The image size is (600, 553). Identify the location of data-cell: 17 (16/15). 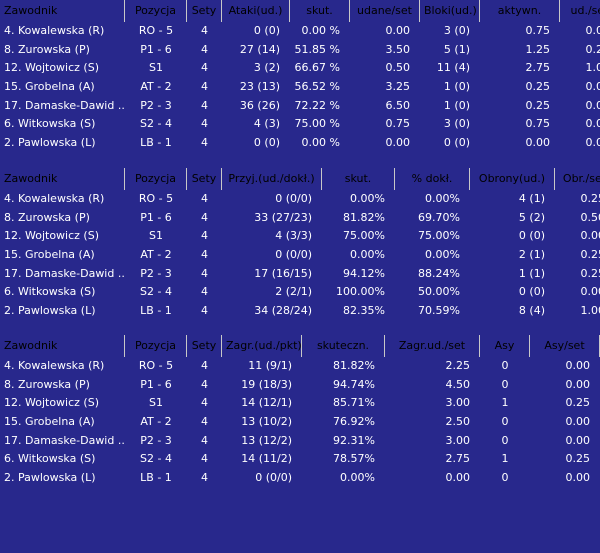
(283, 273).